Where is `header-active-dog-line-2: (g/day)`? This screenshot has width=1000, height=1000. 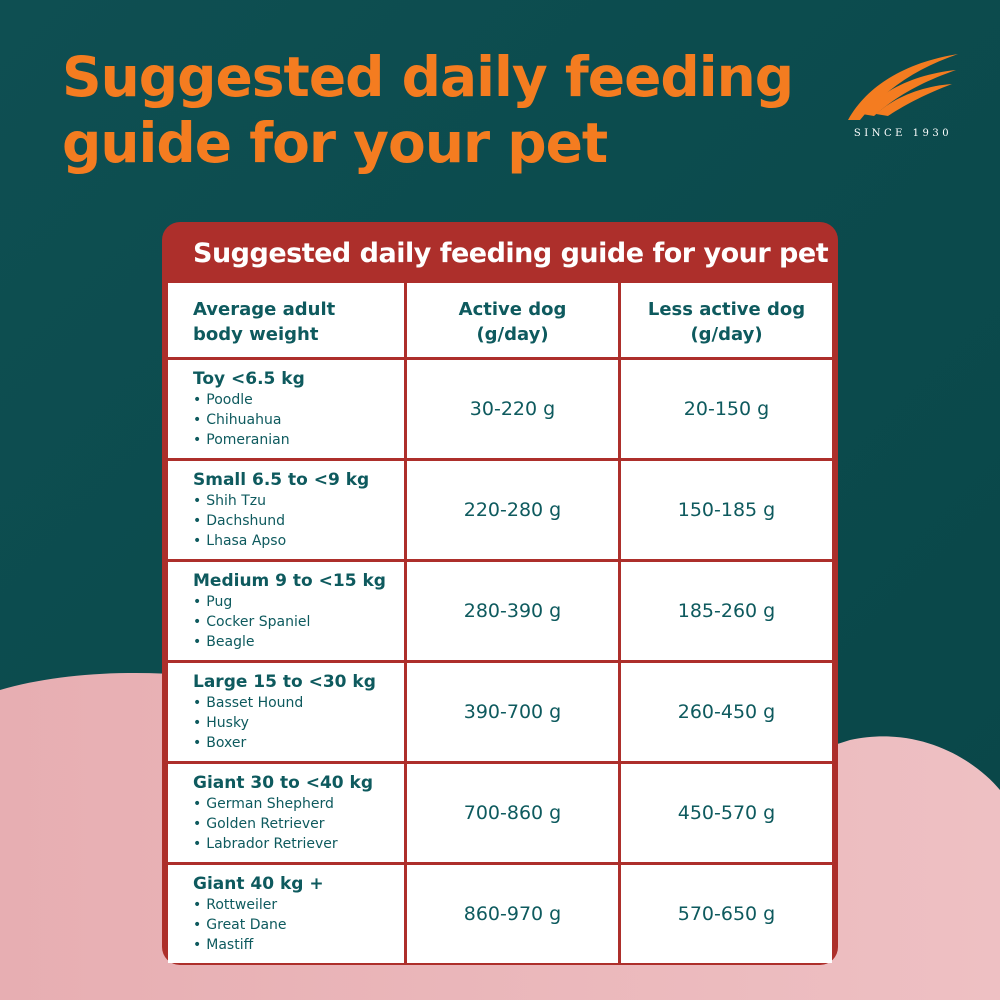 header-active-dog-line-2: (g/day) is located at coordinates (512, 334).